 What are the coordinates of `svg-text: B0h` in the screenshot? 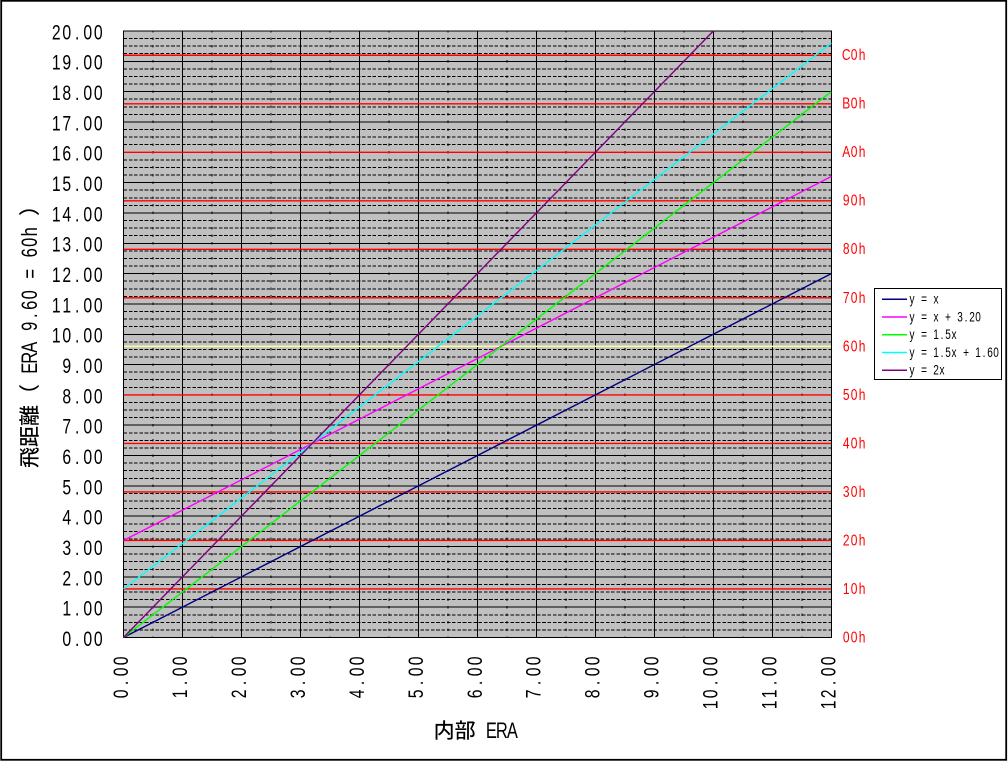 It's located at (853, 103).